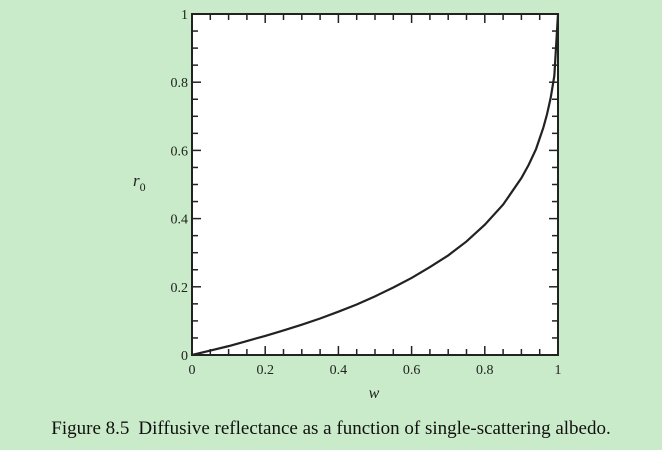 Image resolution: width=662 pixels, height=450 pixels. Describe the element at coordinates (180, 288) in the screenshot. I see `y-tick-label: 0.2` at that location.